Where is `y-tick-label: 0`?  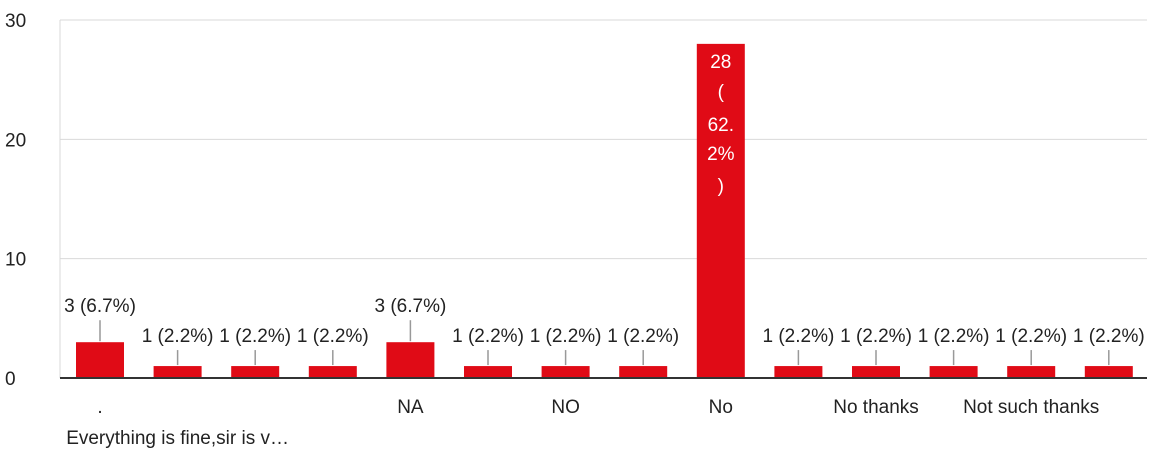
y-tick-label: 0 is located at coordinates (10, 379).